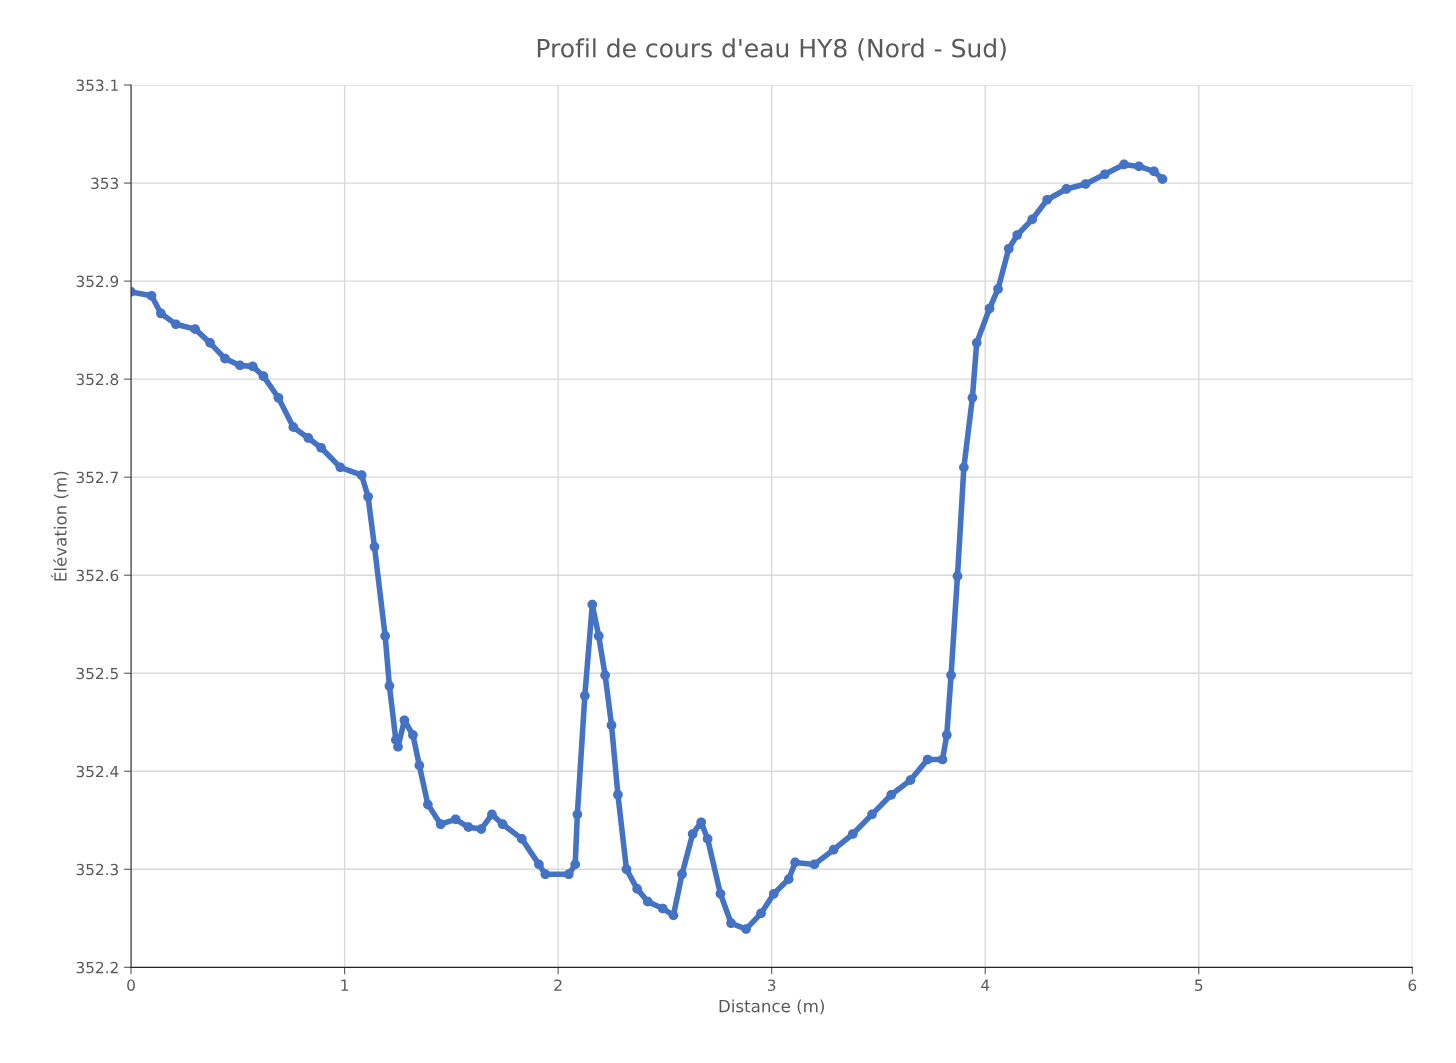 Image resolution: width=1456 pixels, height=1063 pixels. I want to click on y-tick-label: 352.6, so click(97, 575).